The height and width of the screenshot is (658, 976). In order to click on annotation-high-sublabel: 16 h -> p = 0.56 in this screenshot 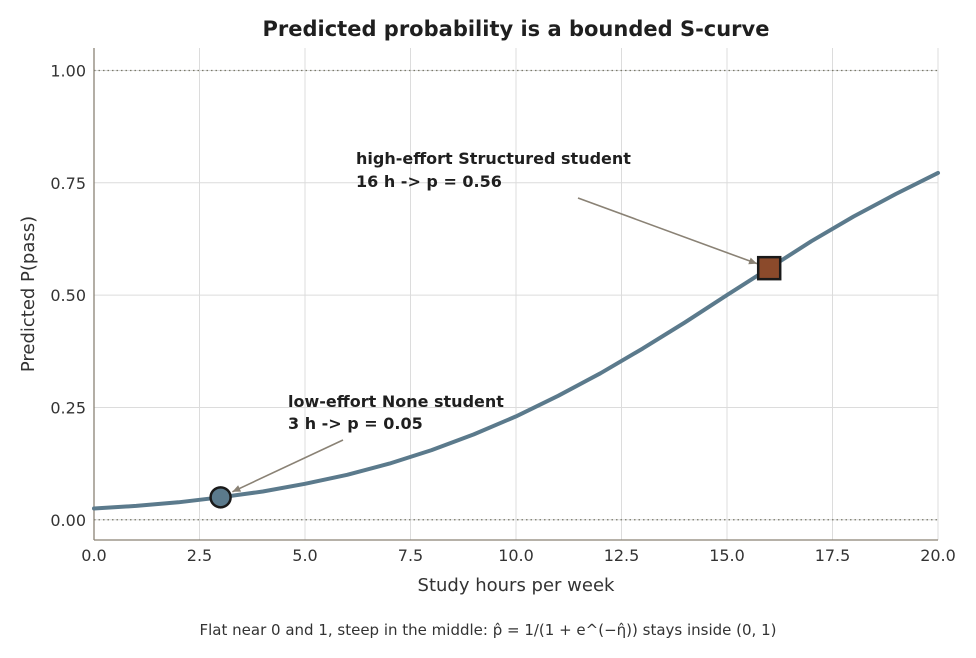, I will do `click(429, 181)`.